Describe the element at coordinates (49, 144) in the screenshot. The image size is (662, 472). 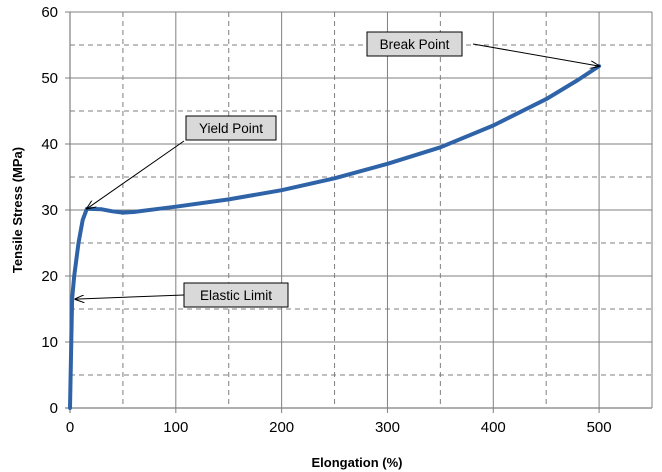
I see `y-tick-label: 40` at that location.